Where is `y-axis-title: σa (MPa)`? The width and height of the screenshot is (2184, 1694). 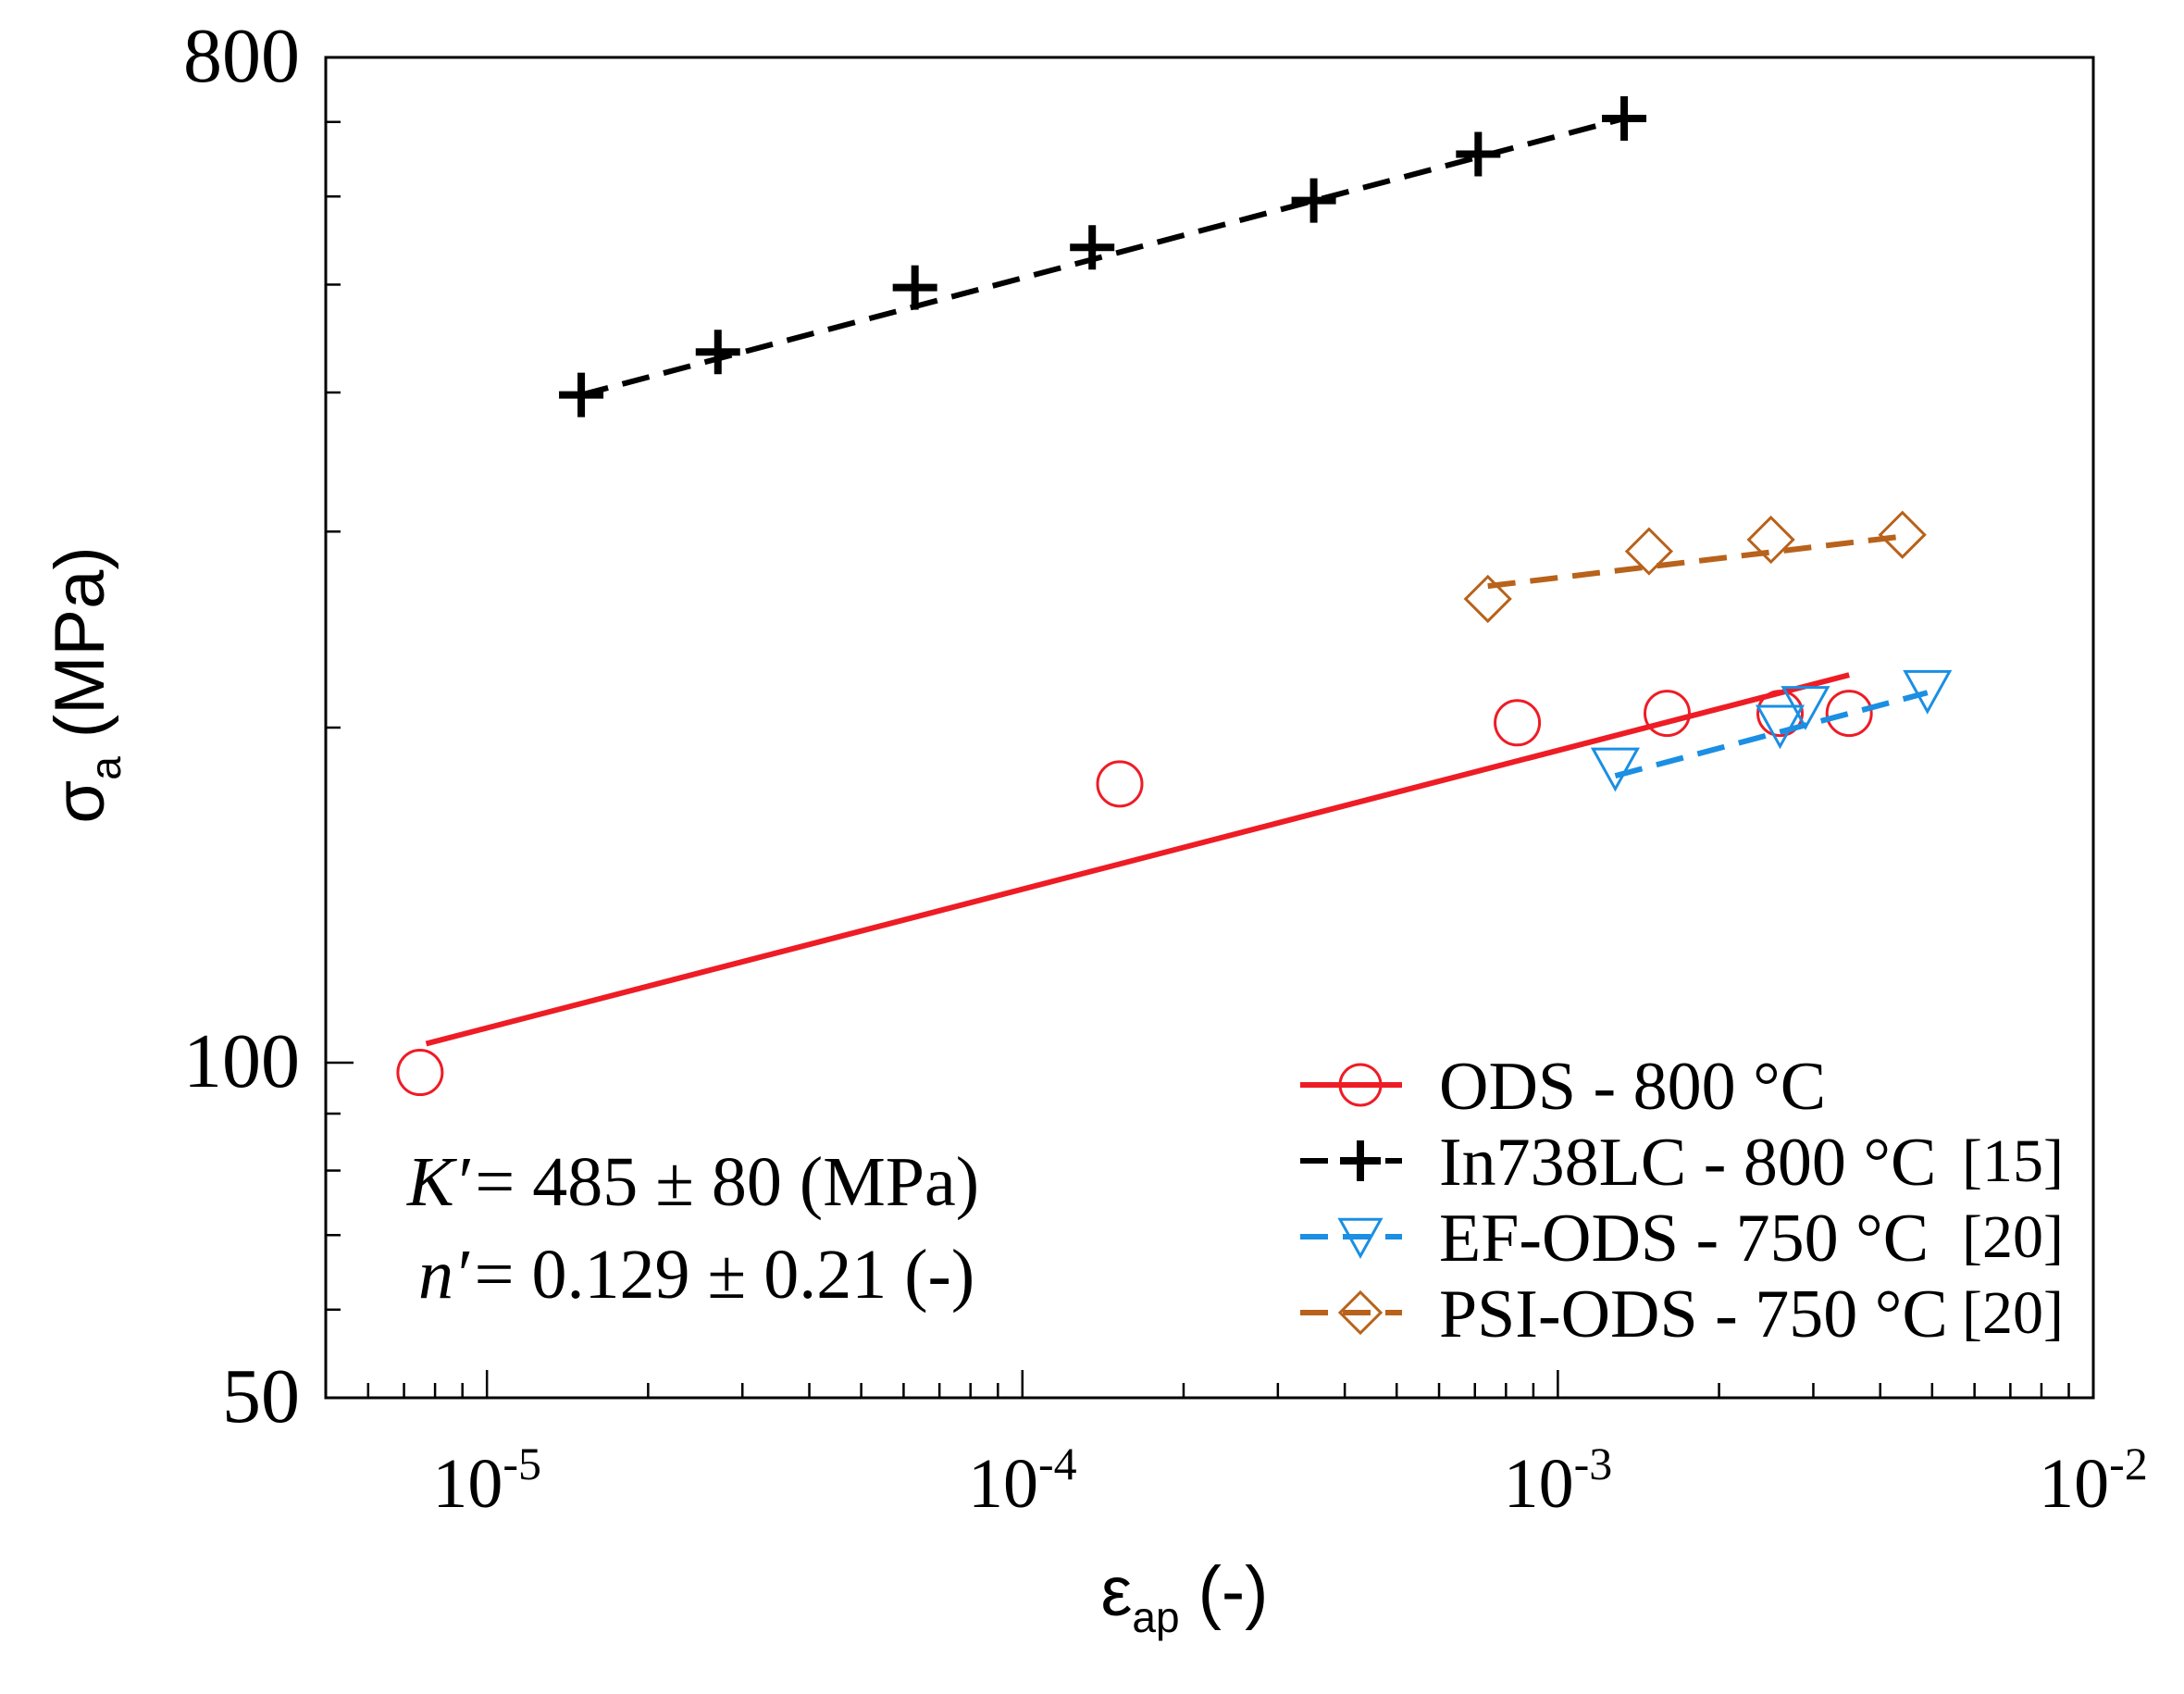 y-axis-title: σa (MPa) is located at coordinates (85, 684).